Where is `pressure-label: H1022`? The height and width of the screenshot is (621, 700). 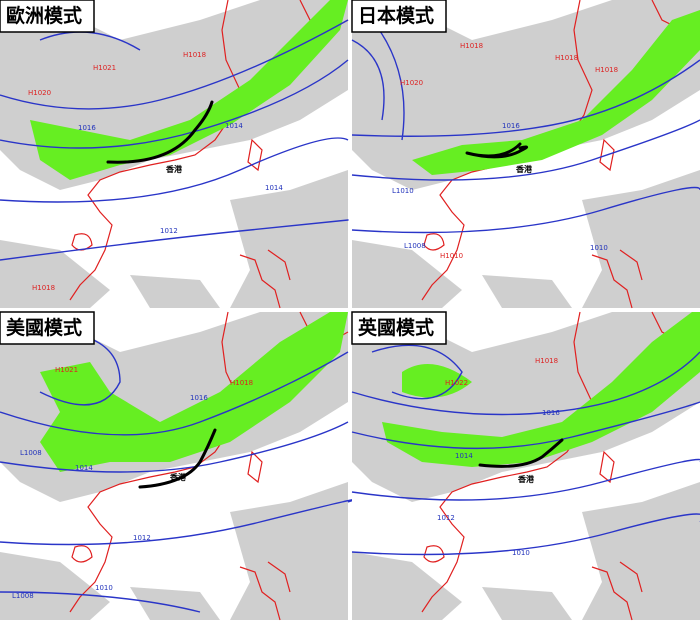 pressure-label: H1022 is located at coordinates (456, 383).